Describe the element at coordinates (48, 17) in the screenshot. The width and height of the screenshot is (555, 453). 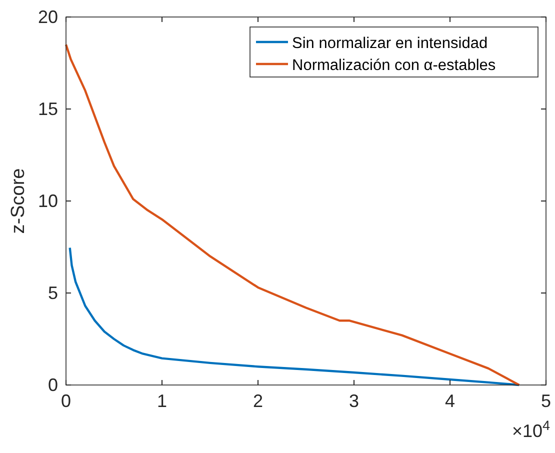
I see `y-tick-label: 20` at that location.